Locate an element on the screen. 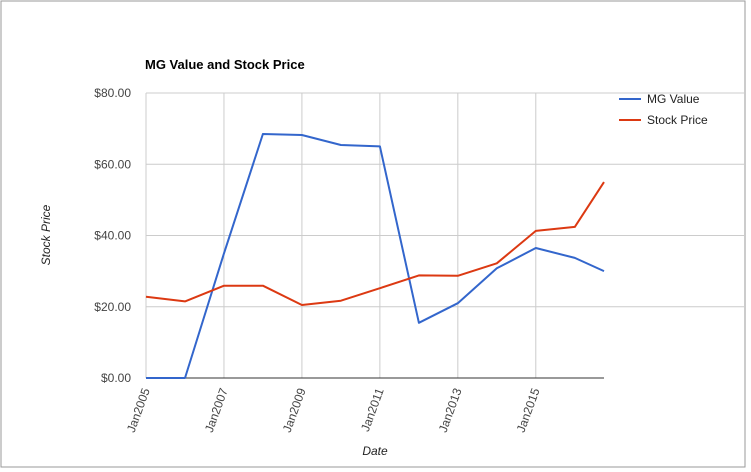 Image resolution: width=751 pixels, height=472 pixels. legend-label: MG Value is located at coordinates (673, 99).